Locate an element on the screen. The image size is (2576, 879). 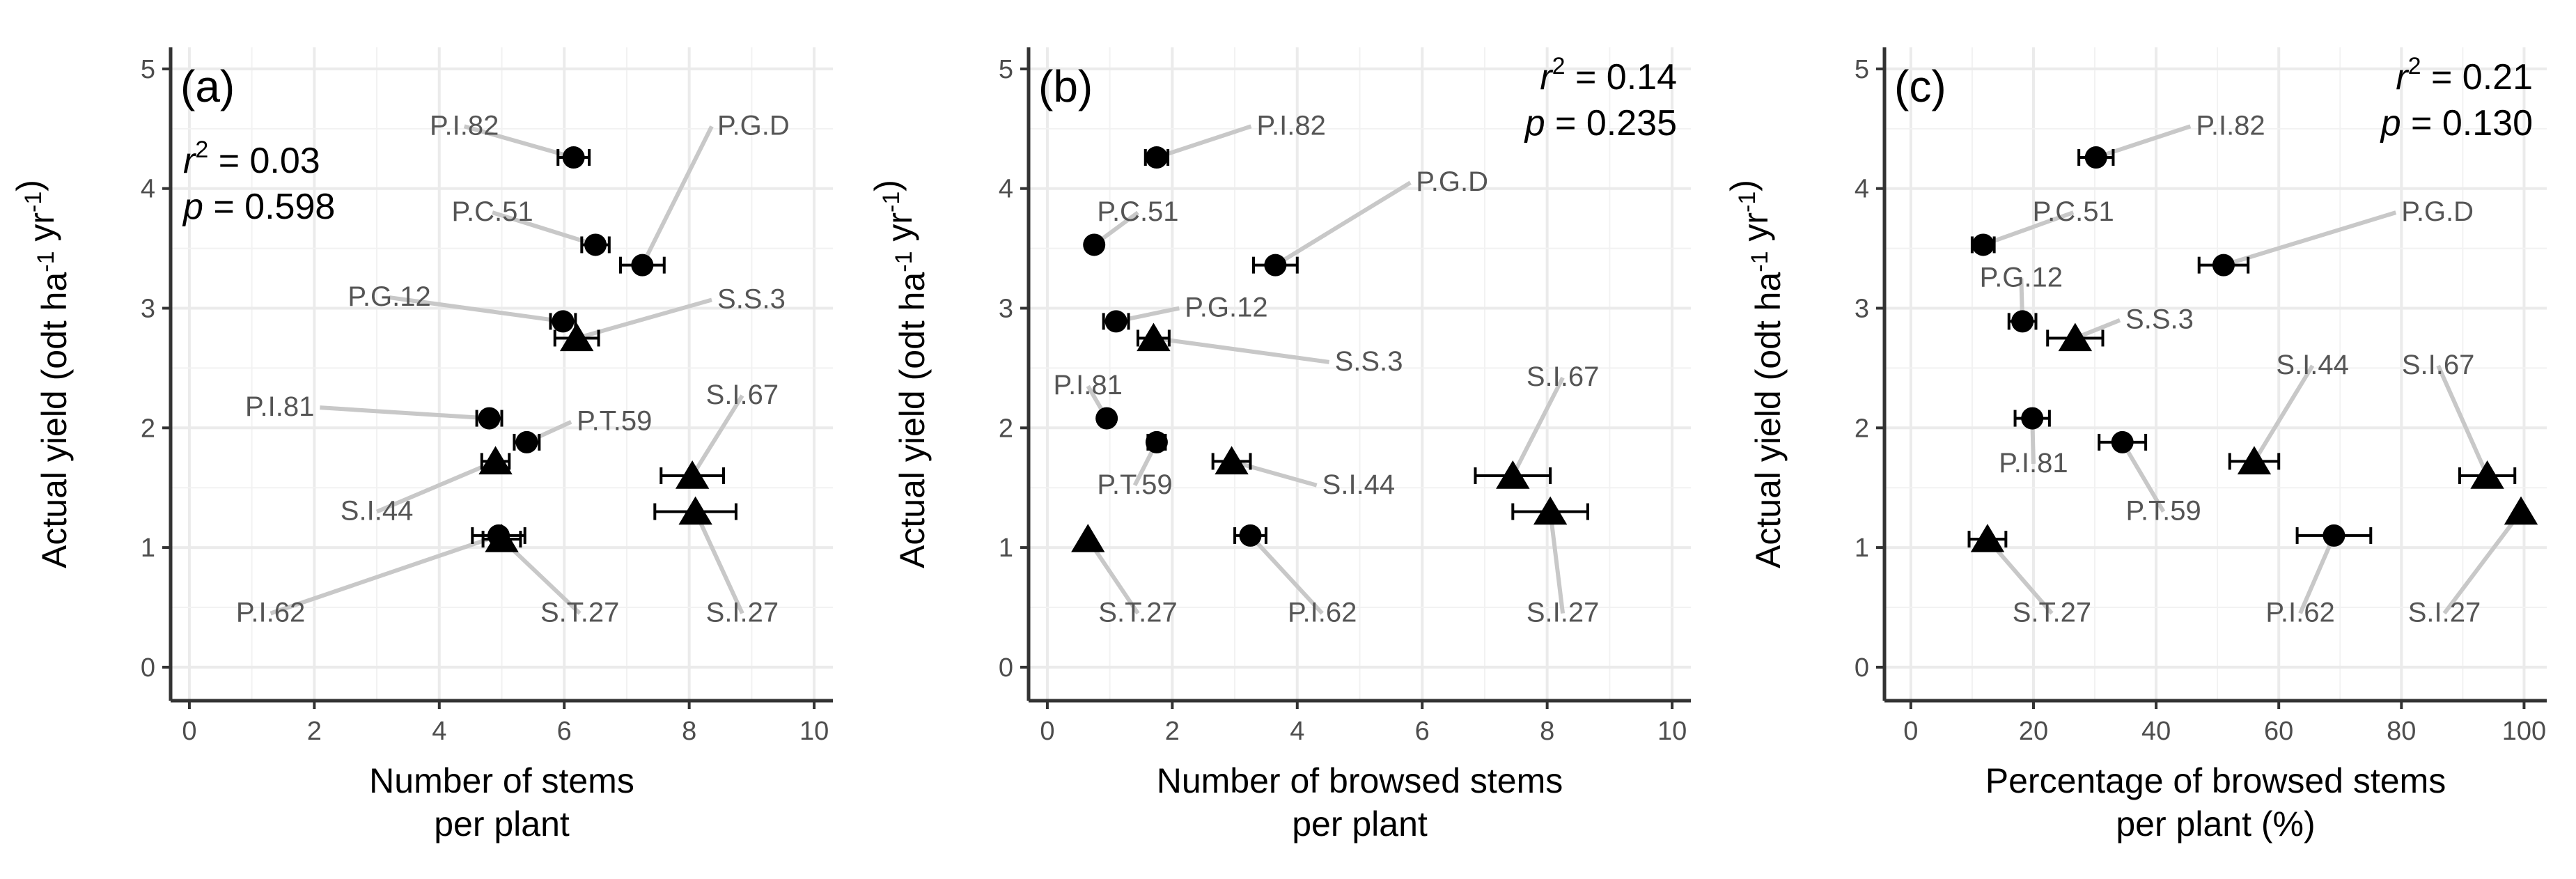
x-axis-title: Percentage of browsed stems is located at coordinates (2215, 780).